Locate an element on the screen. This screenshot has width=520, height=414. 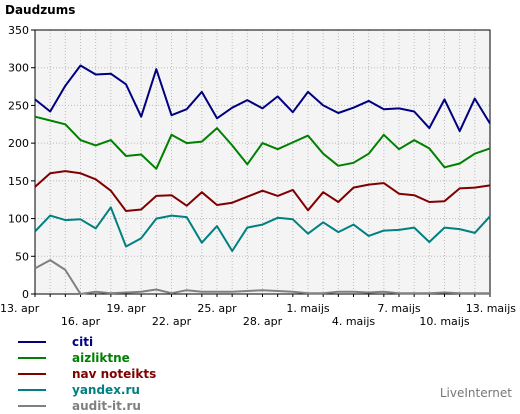
legend-item-nav-noteikts: nav noteikts is located at coordinates (87, 374).